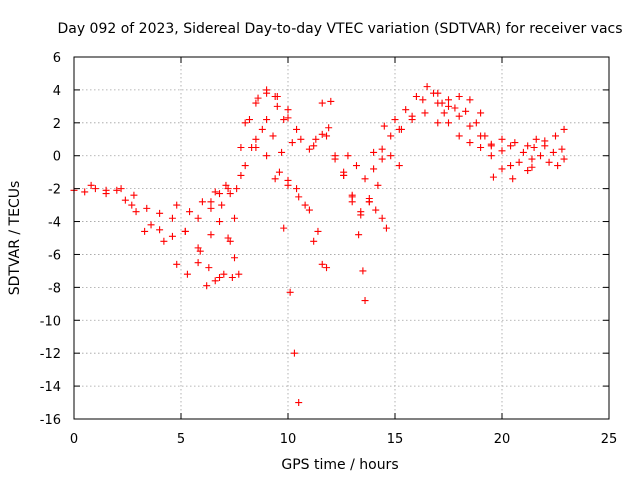 The width and height of the screenshot is (640, 480). What do you see at coordinates (57, 91) in the screenshot?
I see `y-tick-label: 4` at bounding box center [57, 91].